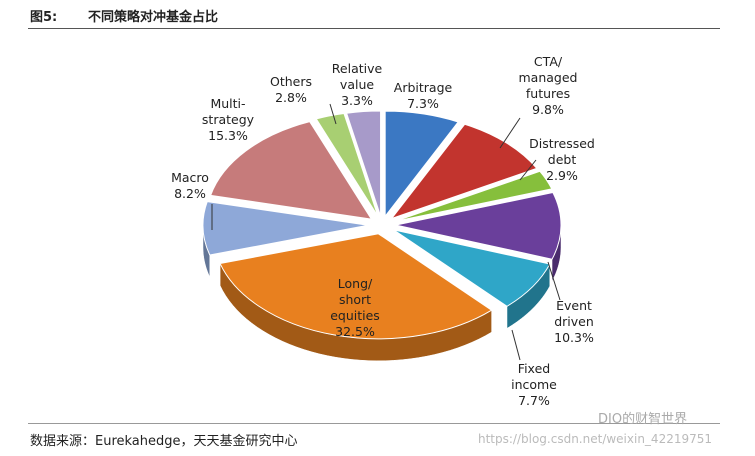 This screenshot has width=755, height=456. I want to click on watermark-name: DIO的财智世界, so click(643, 419).